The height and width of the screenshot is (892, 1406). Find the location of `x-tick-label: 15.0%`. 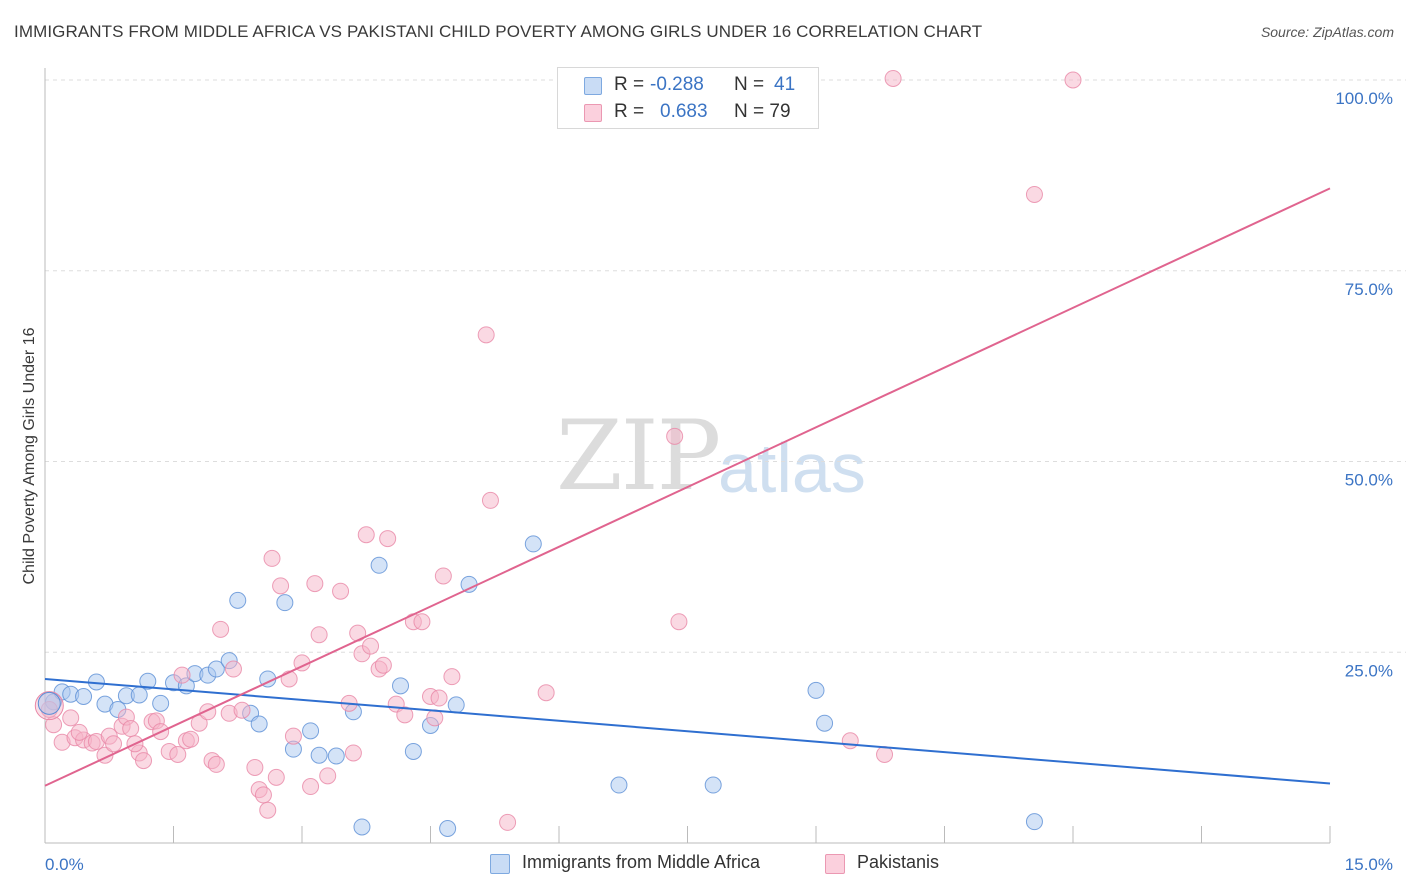

x-tick-label: 15.0% is located at coordinates (1369, 864).